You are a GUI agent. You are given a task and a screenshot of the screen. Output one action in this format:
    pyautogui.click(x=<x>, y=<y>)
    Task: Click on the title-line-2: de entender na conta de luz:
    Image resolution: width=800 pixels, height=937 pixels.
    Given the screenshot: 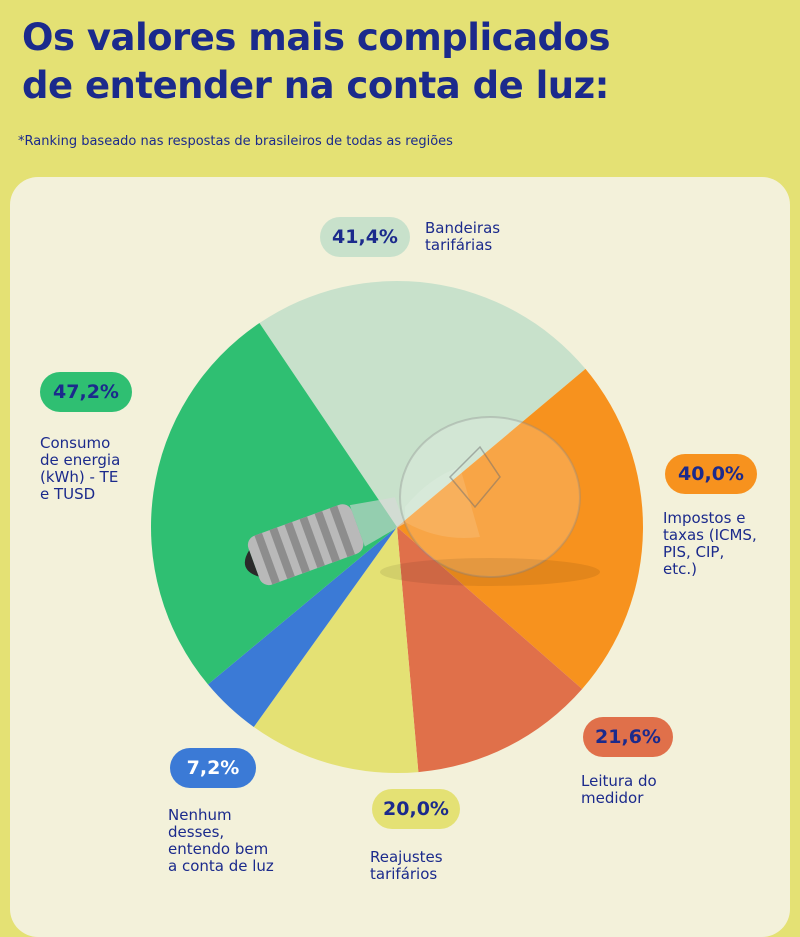 What is the action you would take?
    pyautogui.click(x=315, y=85)
    